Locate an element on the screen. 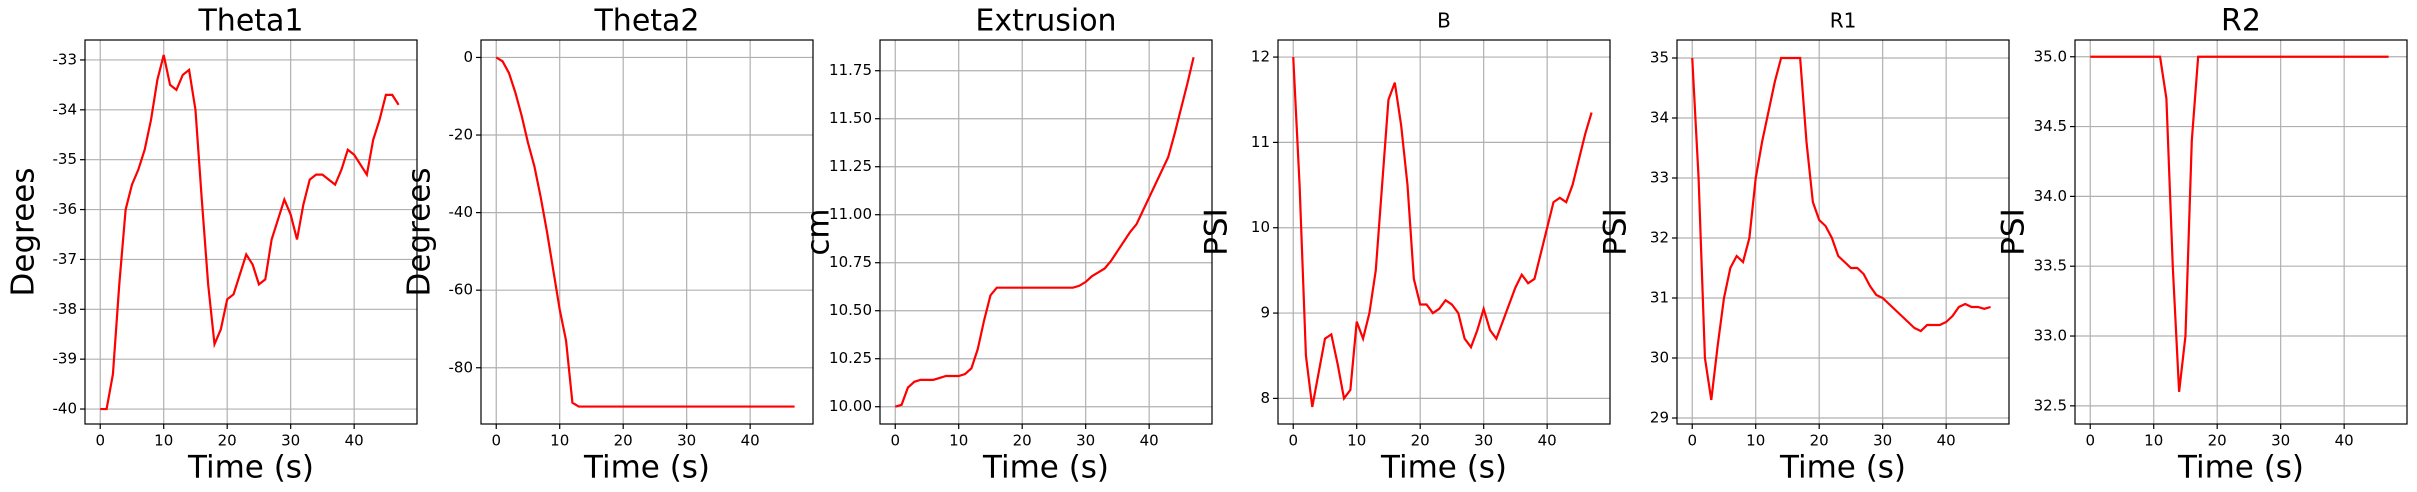 Image resolution: width=2417 pixels, height=492 pixels. y-tick-label: -36 is located at coordinates (65, 209).